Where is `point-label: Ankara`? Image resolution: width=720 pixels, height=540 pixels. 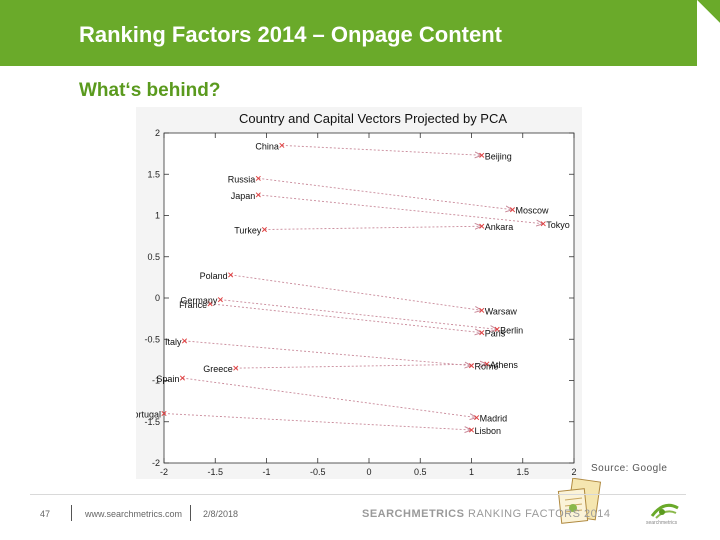 point-label: Ankara is located at coordinates (499, 227).